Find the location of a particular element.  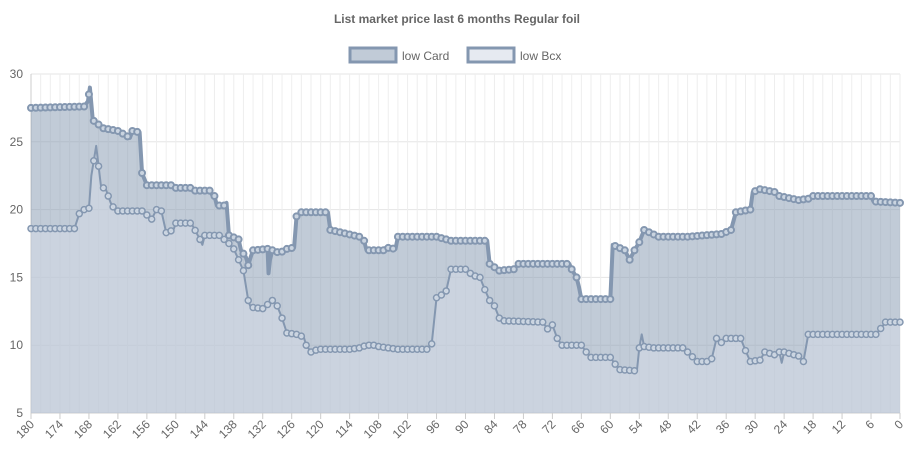

legend-item-low-bcx: low Bcx is located at coordinates (513, 55).